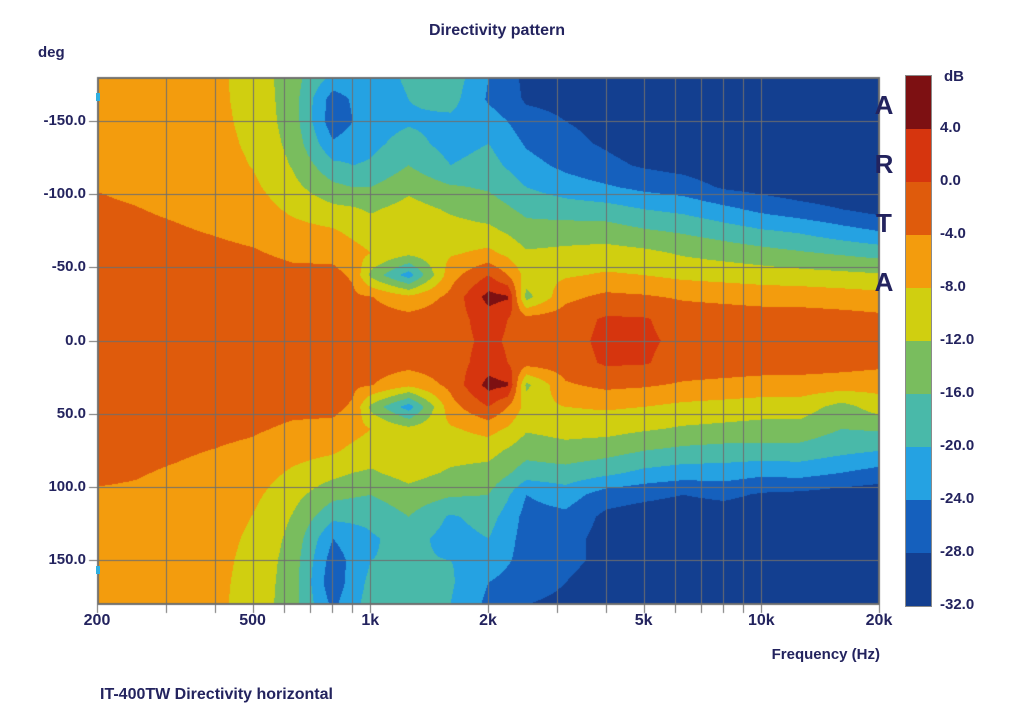 Image resolution: width=1024 pixels, height=715 pixels. Describe the element at coordinates (75, 340) in the screenshot. I see `y-tick-label: 0.0` at that location.